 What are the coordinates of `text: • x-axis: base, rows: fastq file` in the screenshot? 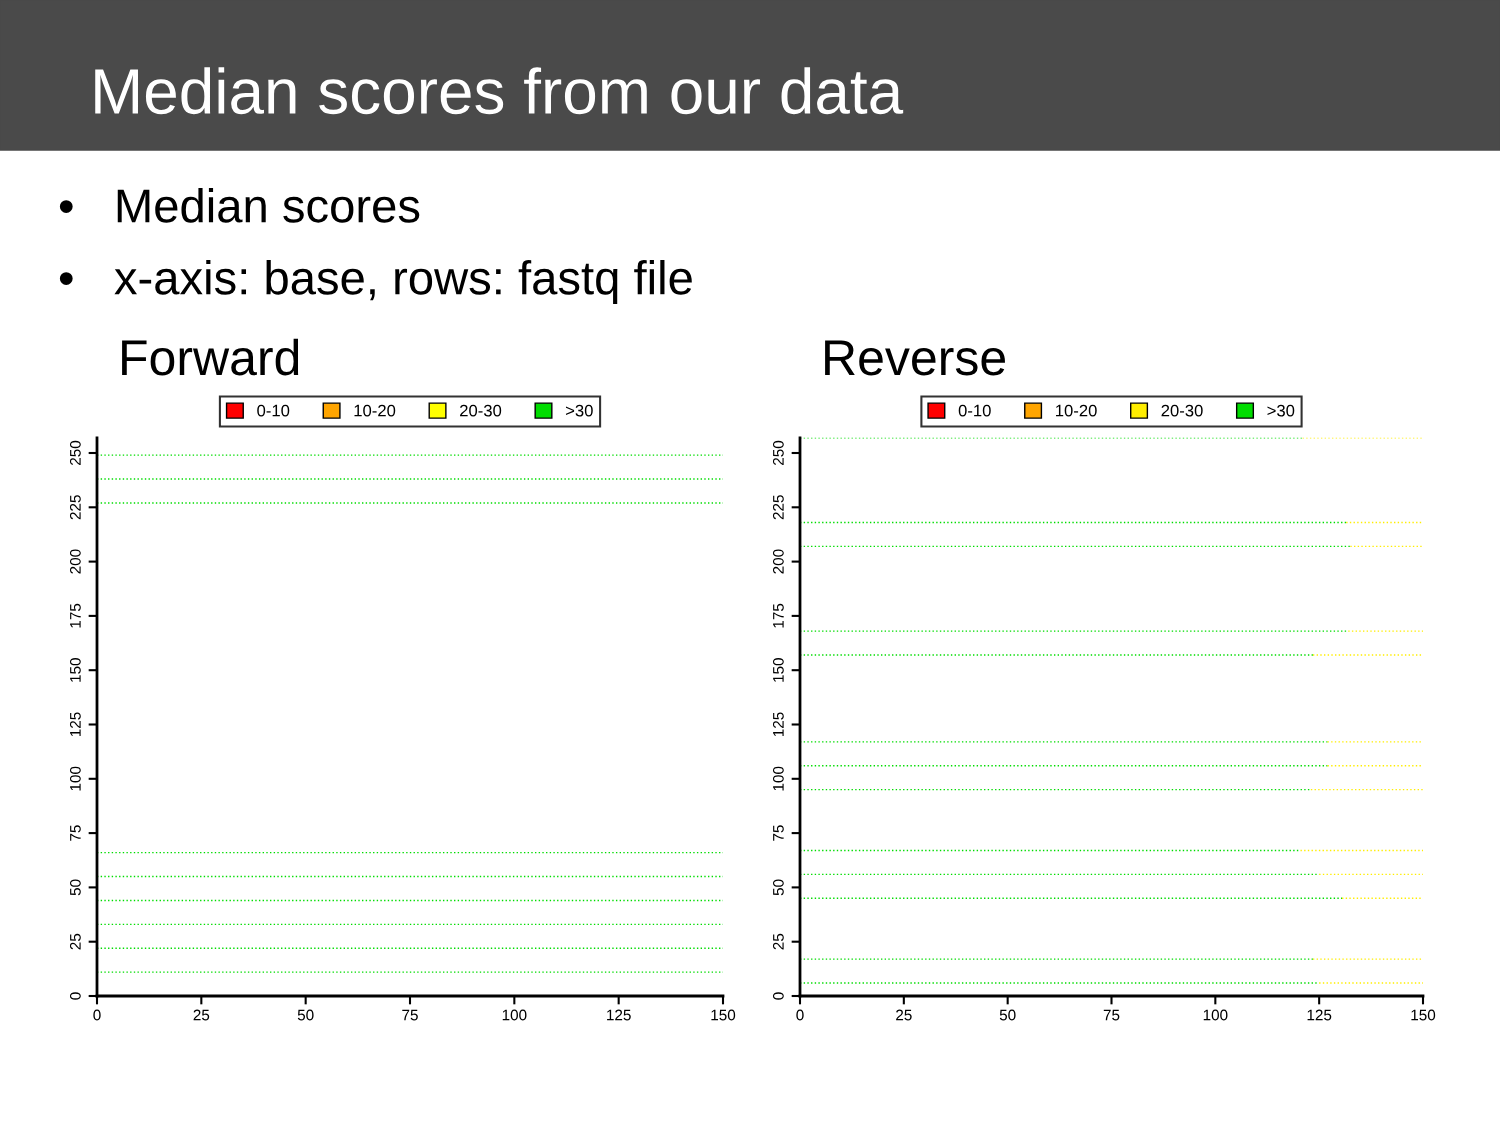 It's located at (375, 282).